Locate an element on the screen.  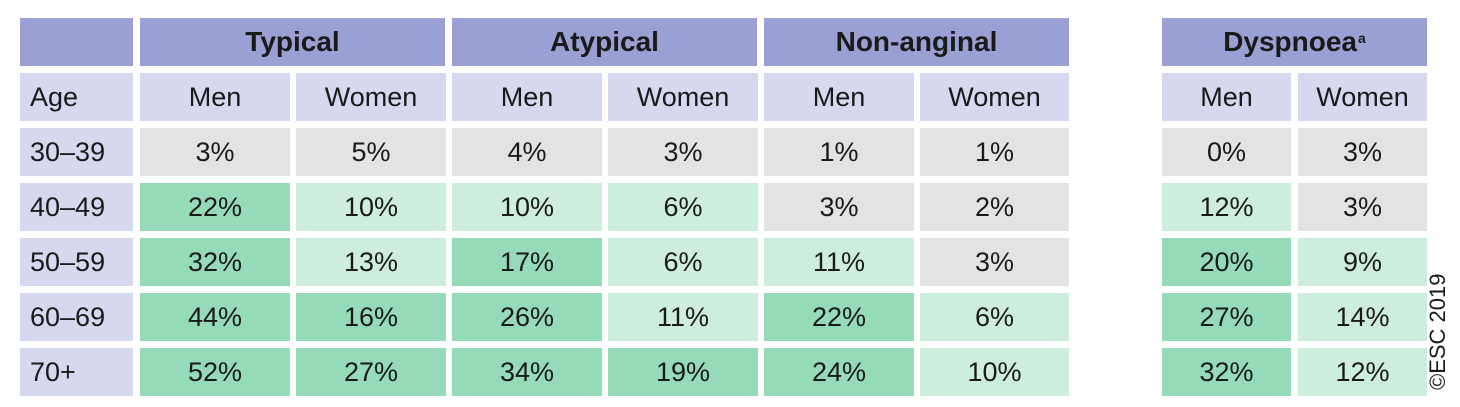
table-cell: 44% is located at coordinates (215, 317).